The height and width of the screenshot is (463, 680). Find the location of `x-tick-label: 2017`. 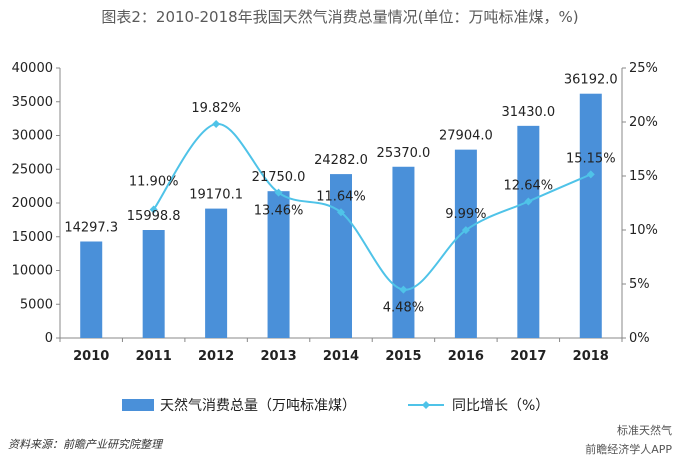

x-tick-label: 2017 is located at coordinates (528, 356).